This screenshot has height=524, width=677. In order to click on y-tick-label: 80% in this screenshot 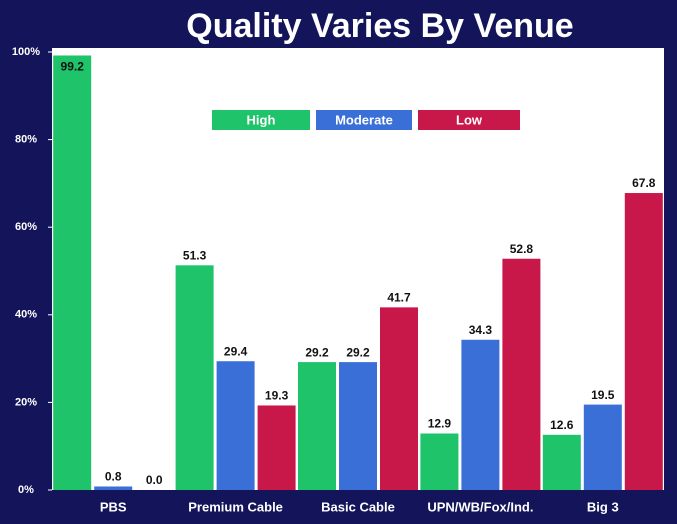, I will do `click(26, 140)`.